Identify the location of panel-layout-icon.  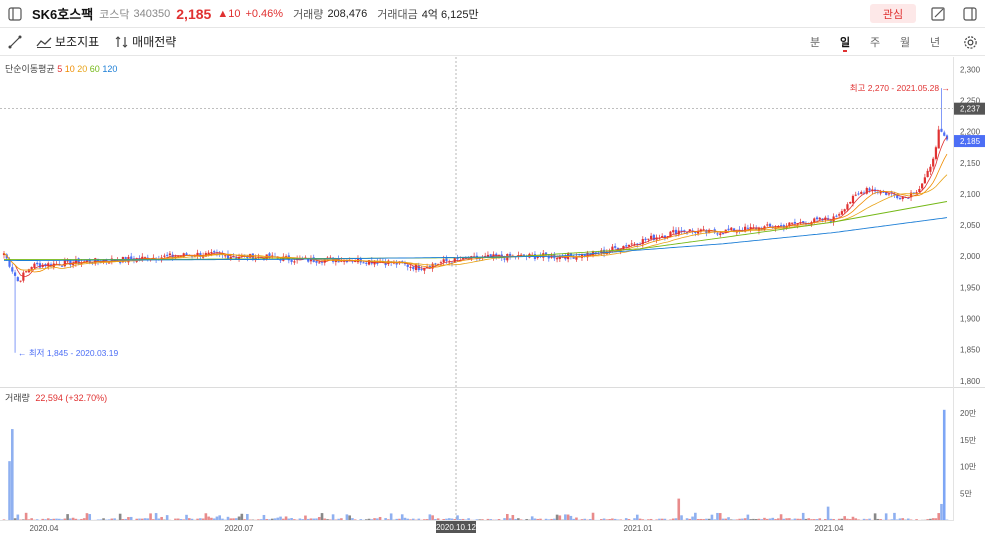
(970, 14).